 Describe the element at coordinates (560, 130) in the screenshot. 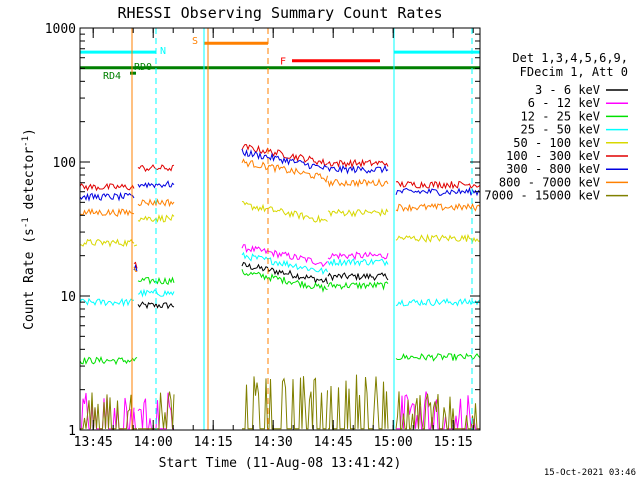

I see `legend-entry-label: 25 - 50 keV` at that location.